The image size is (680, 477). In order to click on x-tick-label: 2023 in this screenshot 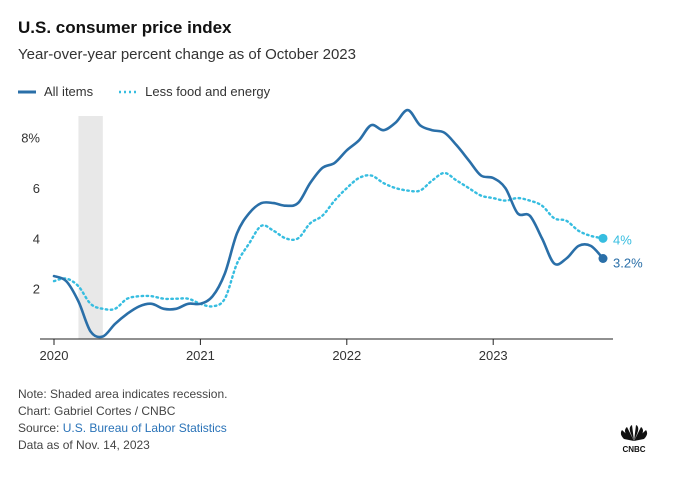, I will do `click(493, 355)`.